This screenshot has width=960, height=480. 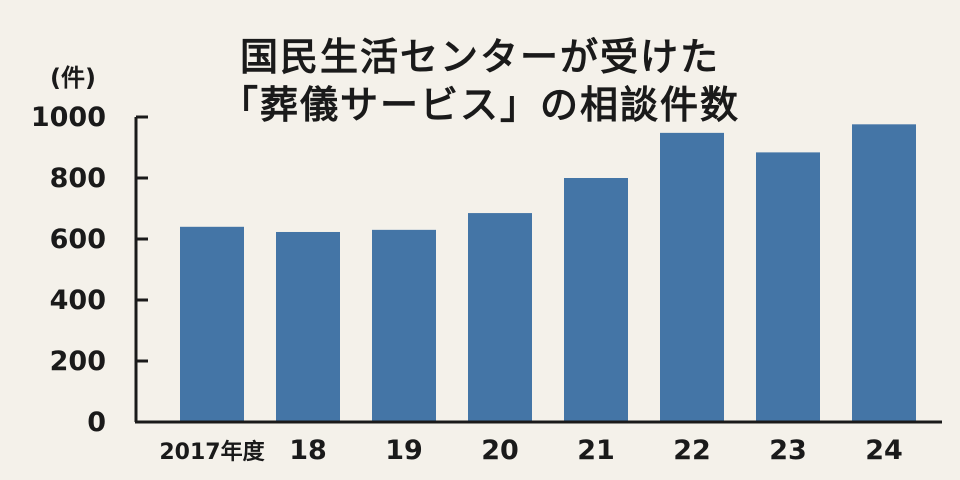 I want to click on x-tick-label: 2017年度, so click(x=212, y=452).